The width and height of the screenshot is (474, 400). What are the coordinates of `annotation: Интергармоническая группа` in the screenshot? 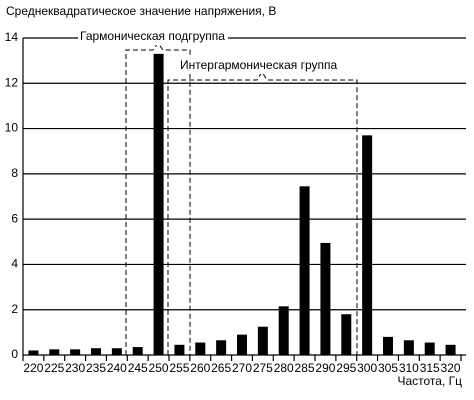 It's located at (259, 65).